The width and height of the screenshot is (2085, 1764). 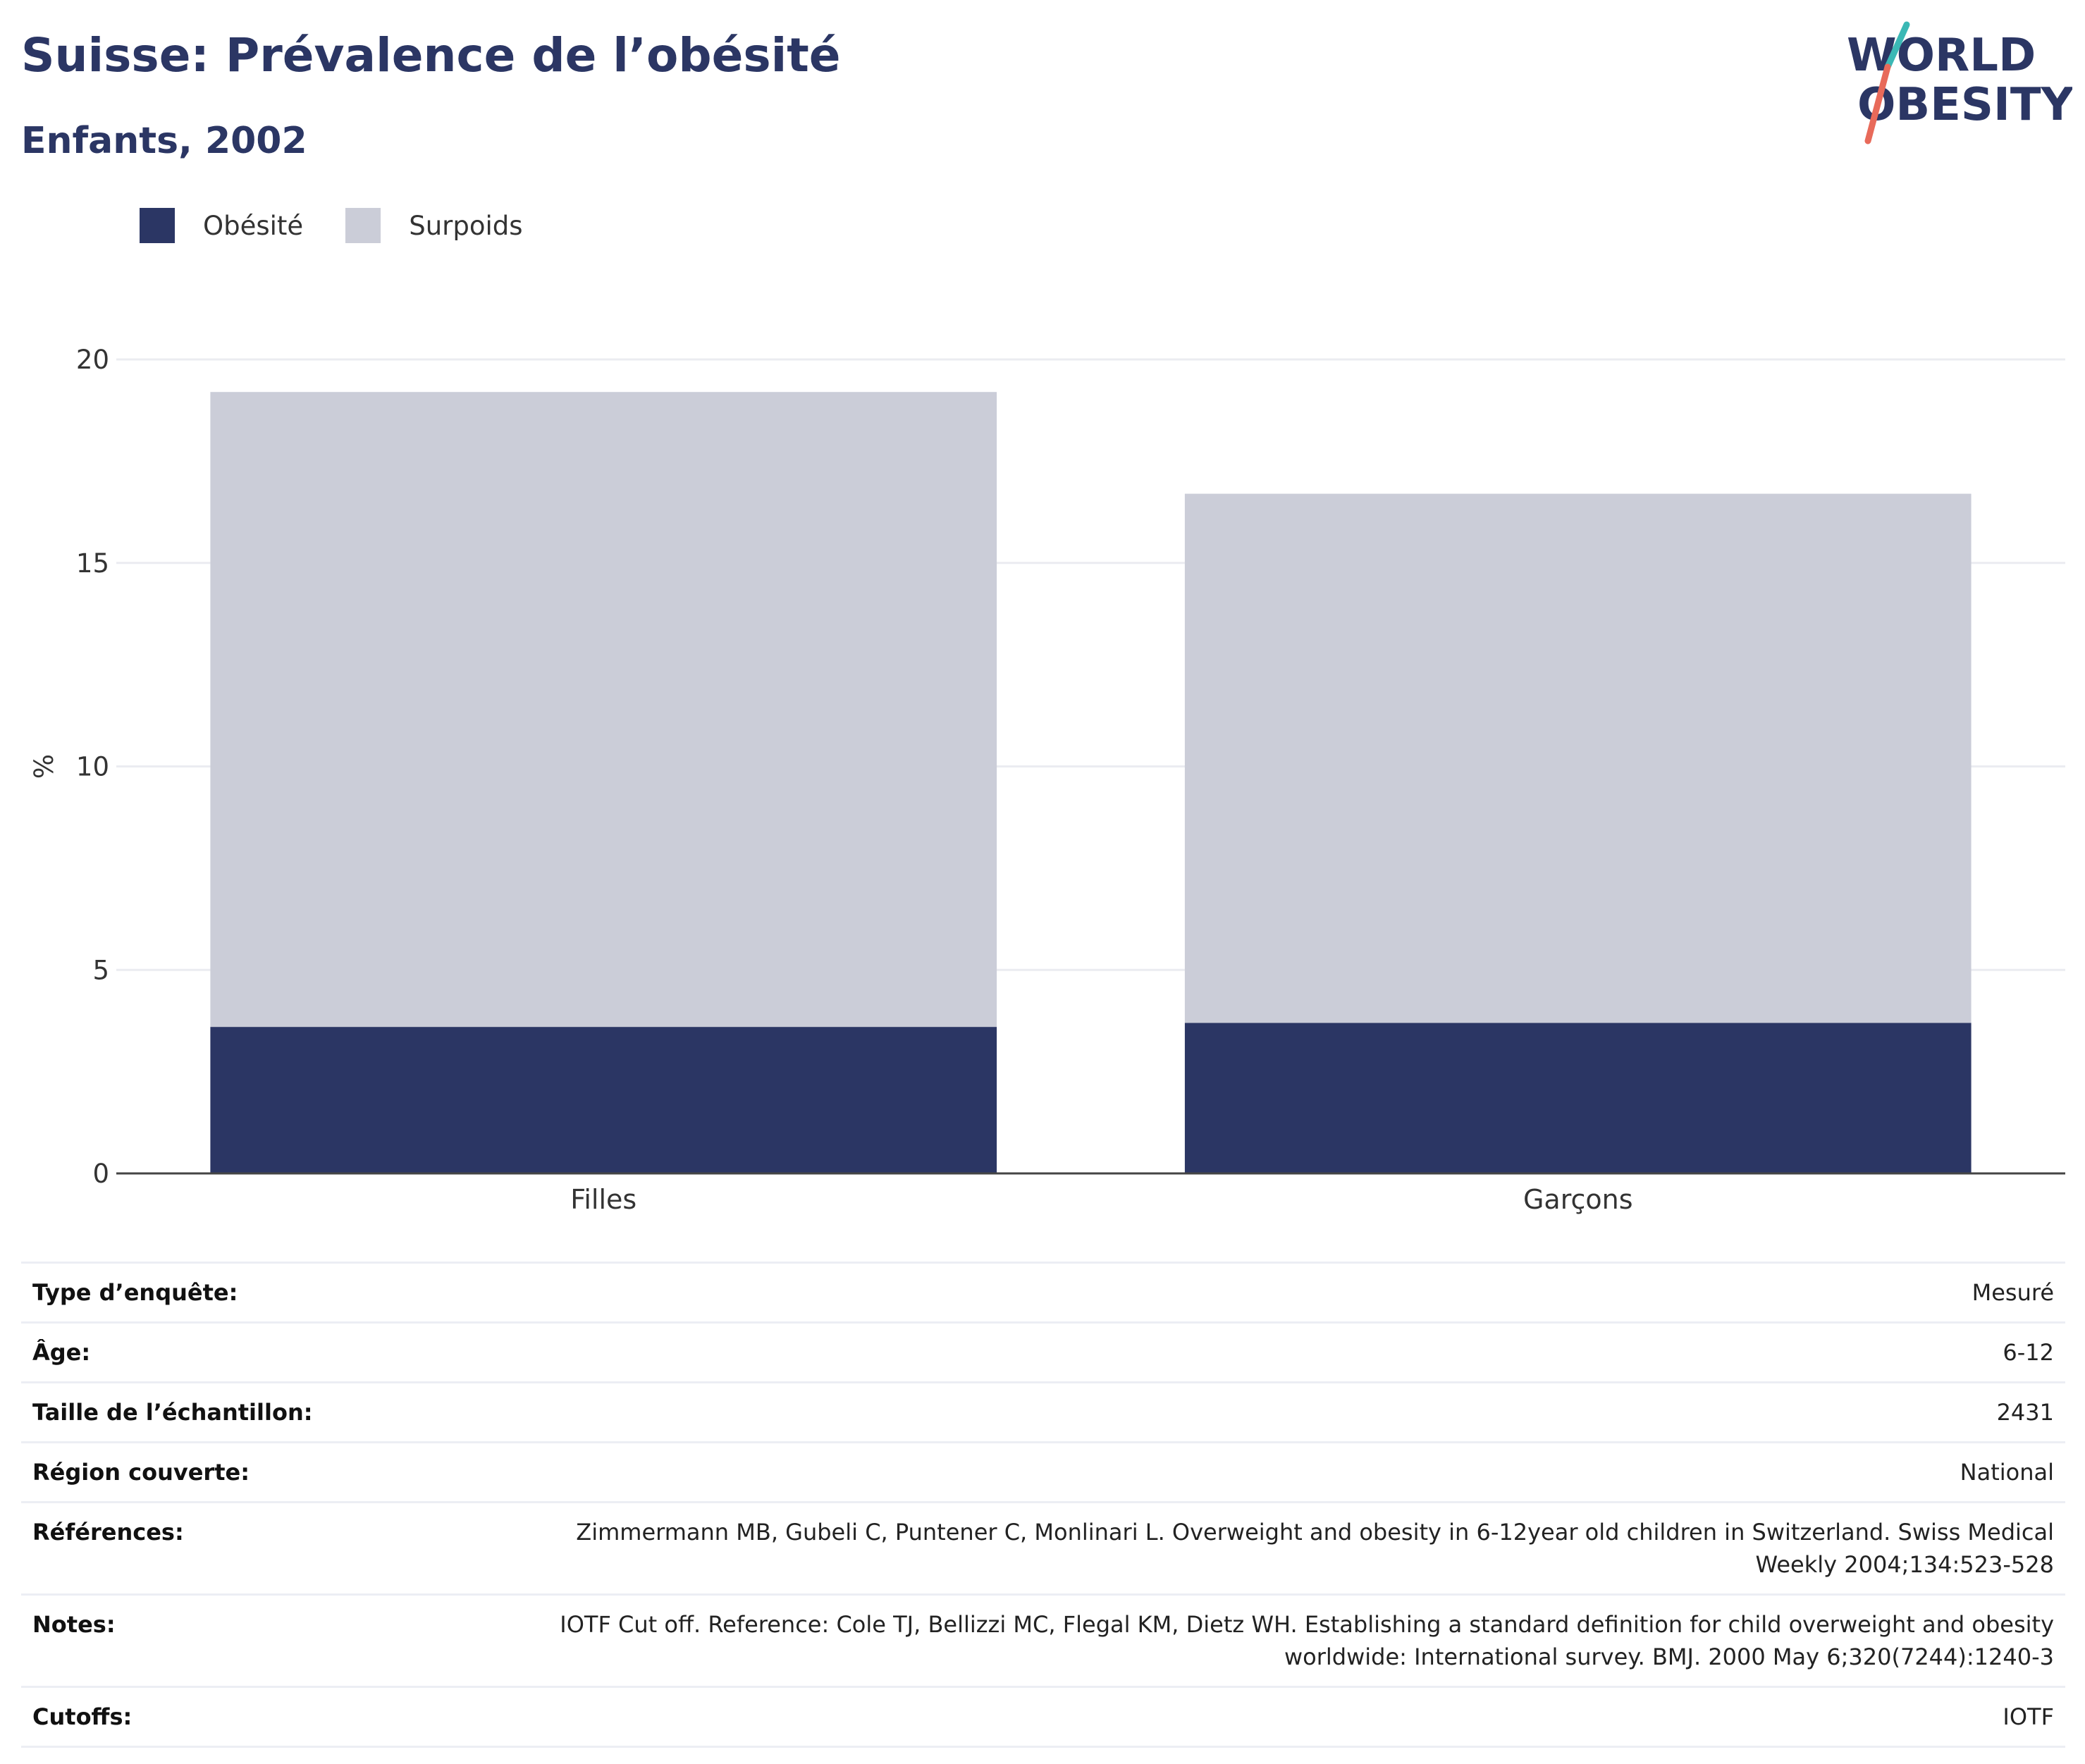 I want to click on legend-item-overweight: Surpoids, so click(x=434, y=225).